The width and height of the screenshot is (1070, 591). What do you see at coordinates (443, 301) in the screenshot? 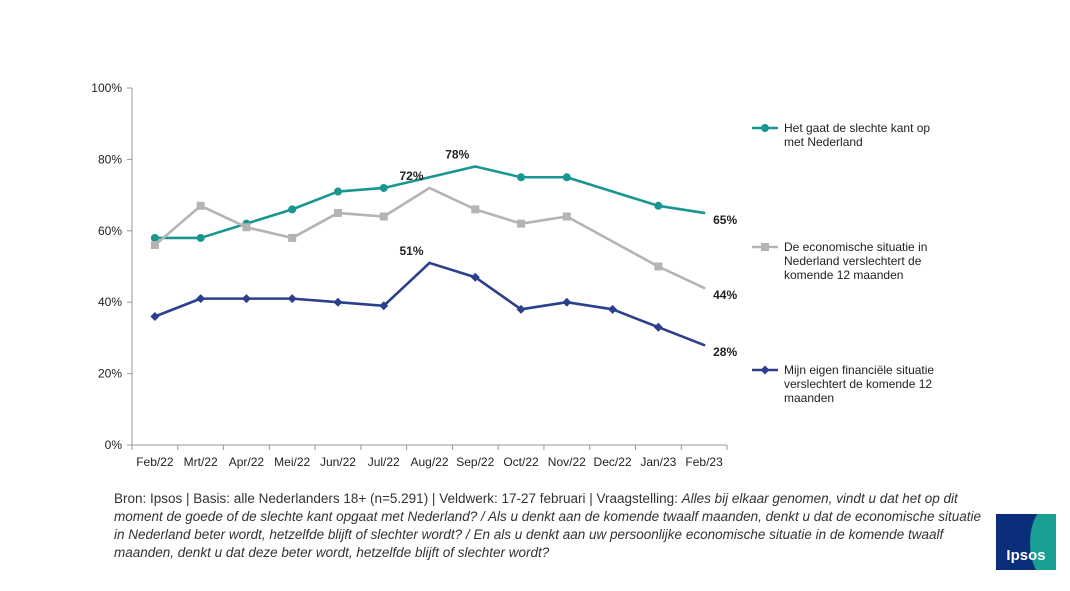
I see `series-2: 51% 28%` at bounding box center [443, 301].